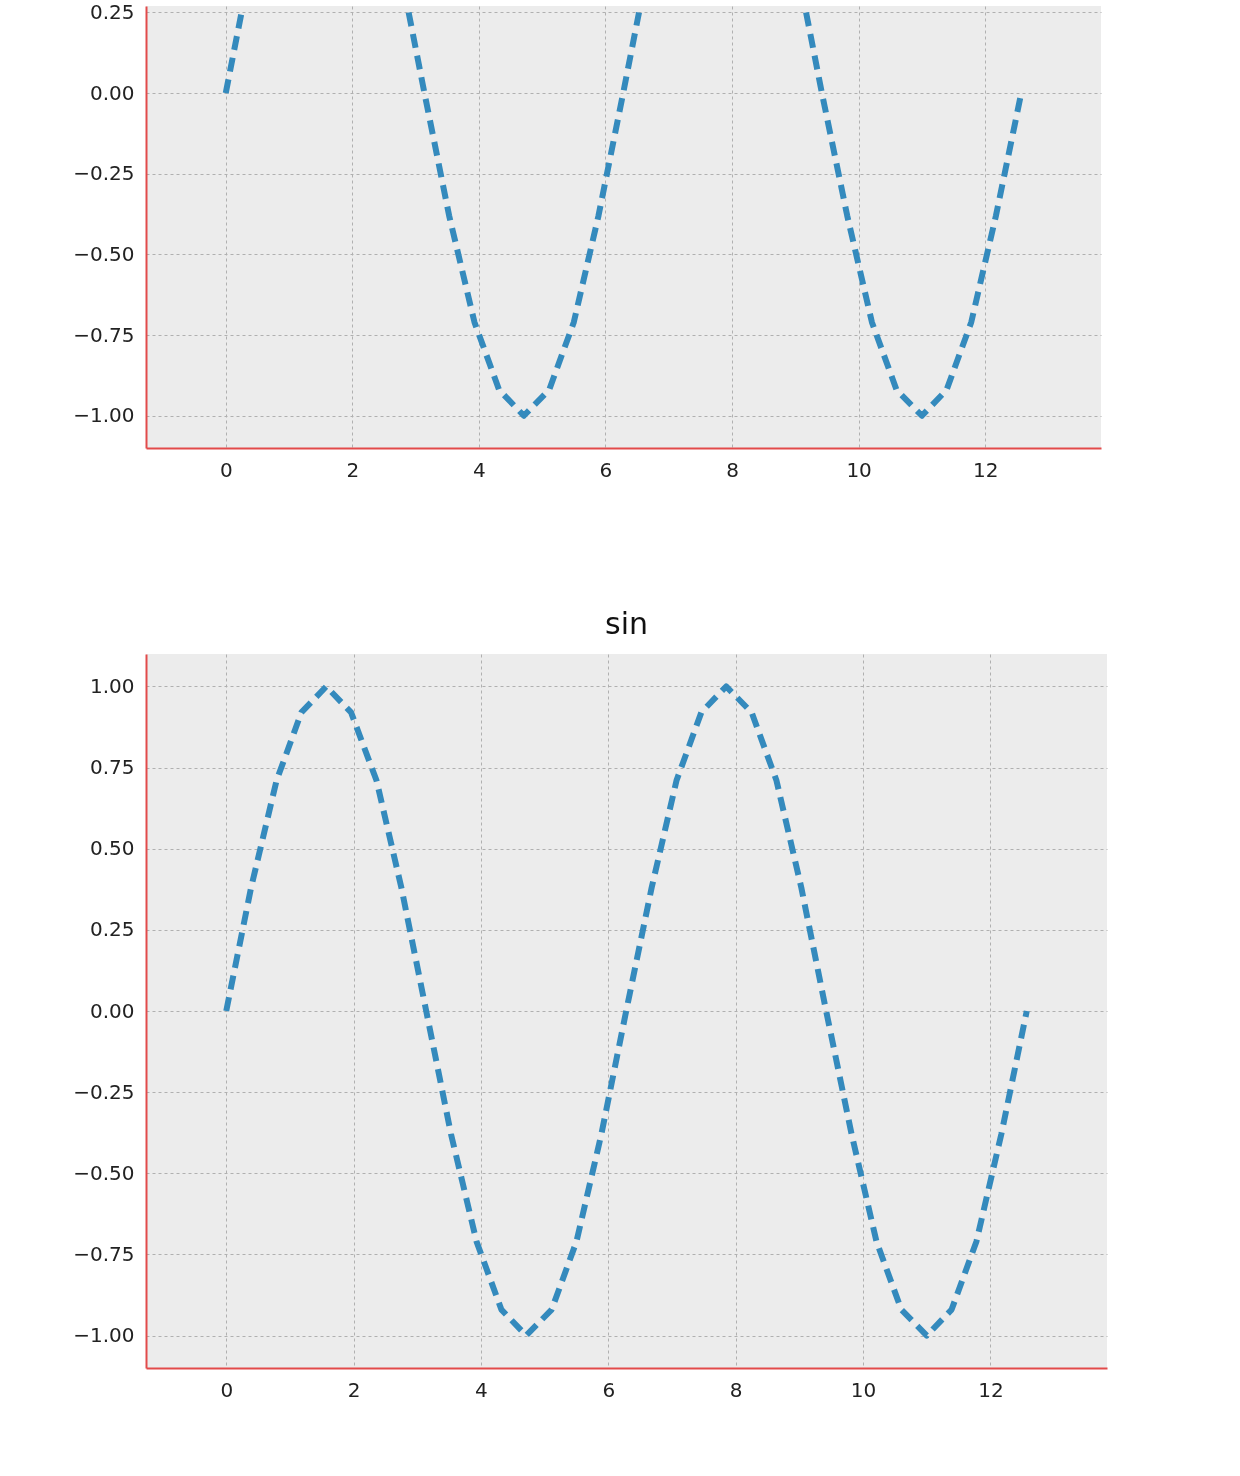  What do you see at coordinates (112, 685) in the screenshot?
I see `y-tick-label: 1.00` at bounding box center [112, 685].